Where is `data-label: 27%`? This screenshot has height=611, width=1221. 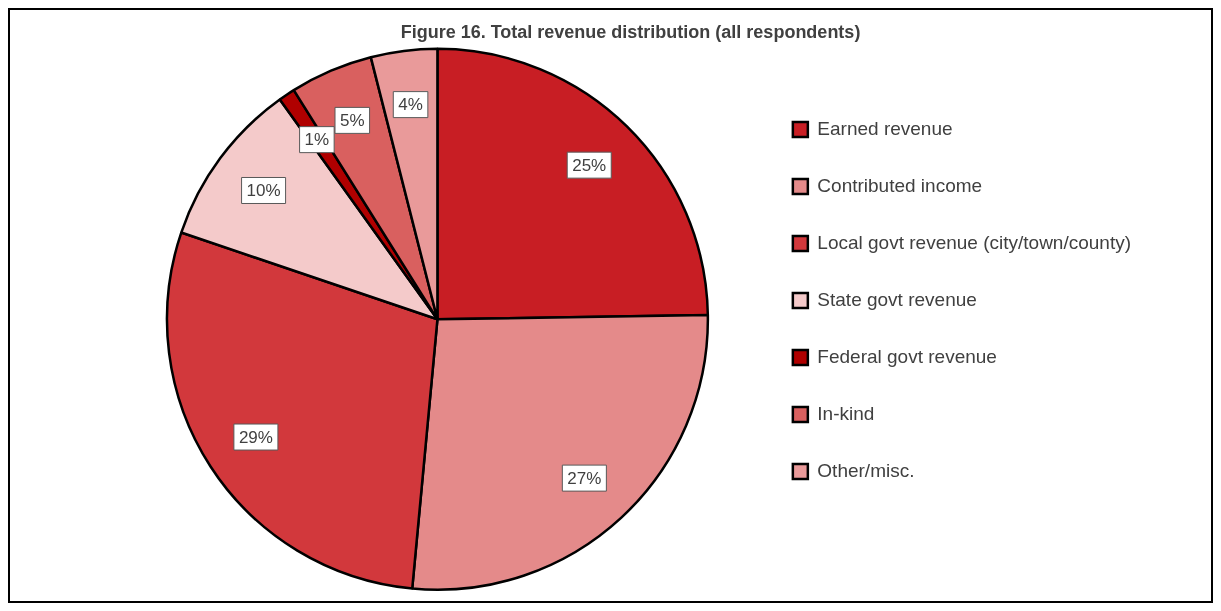 data-label: 27% is located at coordinates (584, 478).